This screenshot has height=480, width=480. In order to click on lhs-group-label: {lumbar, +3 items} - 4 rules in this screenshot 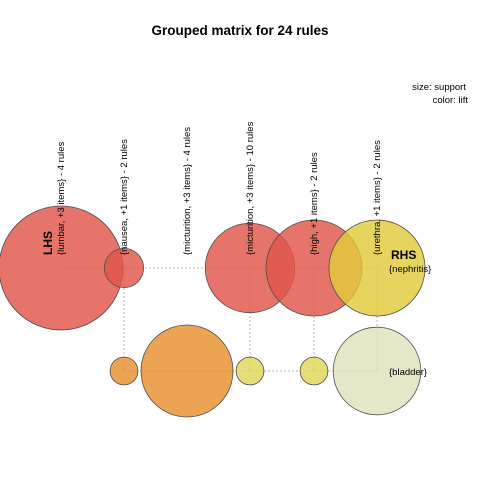, I will do `click(61, 198)`.